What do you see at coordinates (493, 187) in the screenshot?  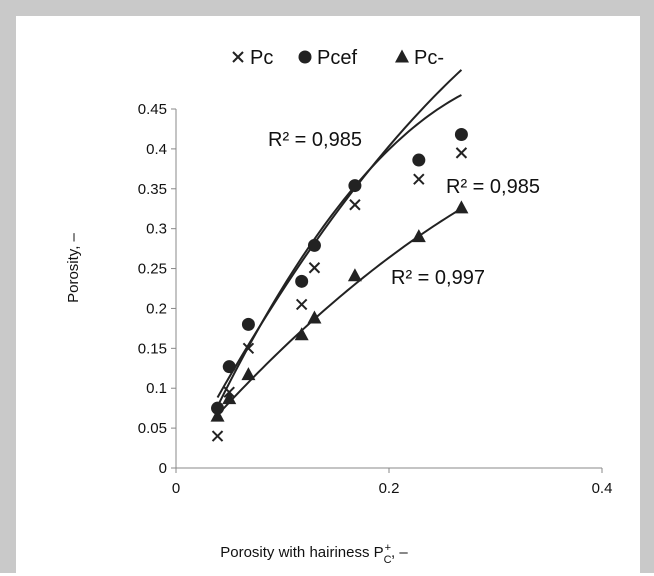 I see `r2-label-0: R² = 0,985` at bounding box center [493, 187].